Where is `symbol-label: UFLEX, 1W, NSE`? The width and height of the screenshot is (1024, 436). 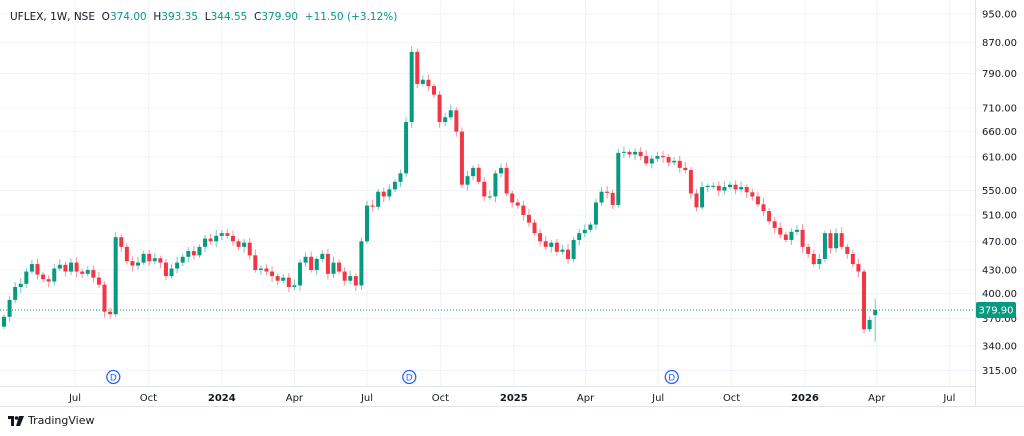
symbol-label: UFLEX, 1W, NSE is located at coordinates (52, 17).